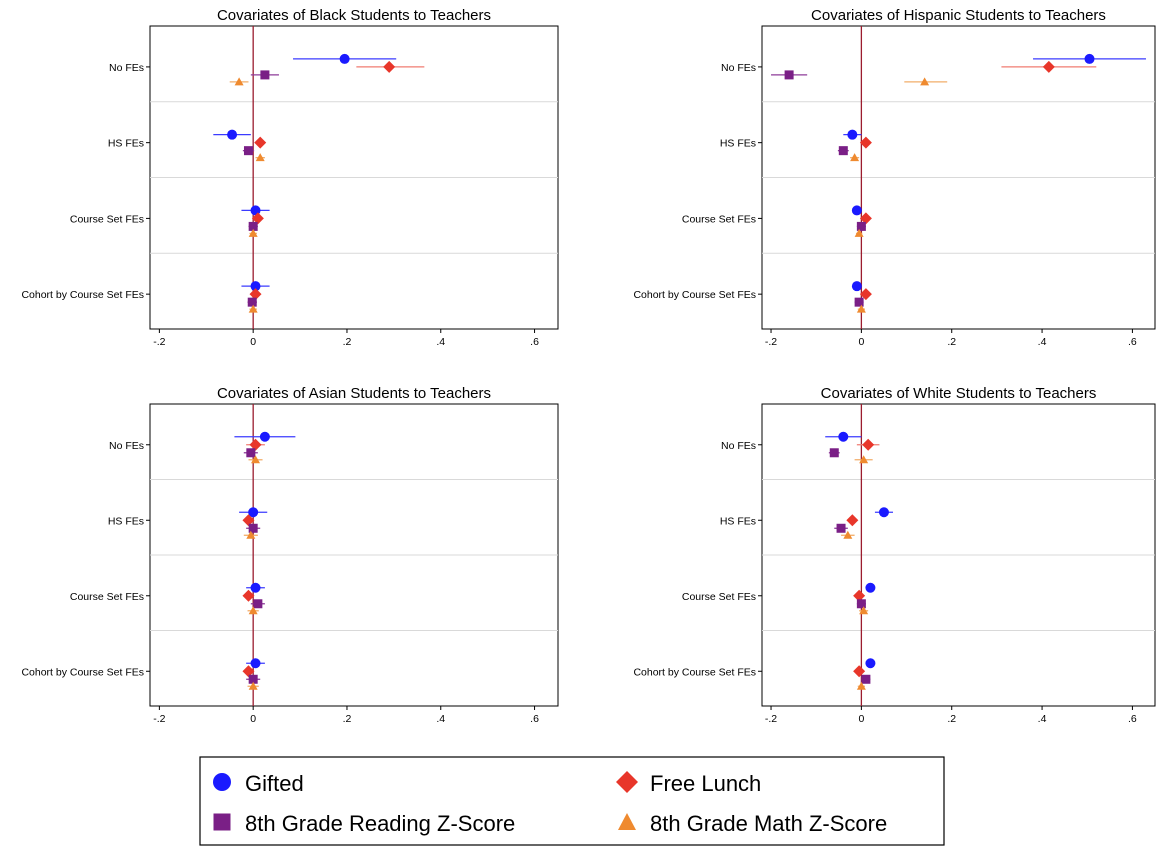 Image resolution: width=1159 pixels, height=846 pixels. I want to click on legend-item: 8th Grade Reading Z-Score, so click(364, 823).